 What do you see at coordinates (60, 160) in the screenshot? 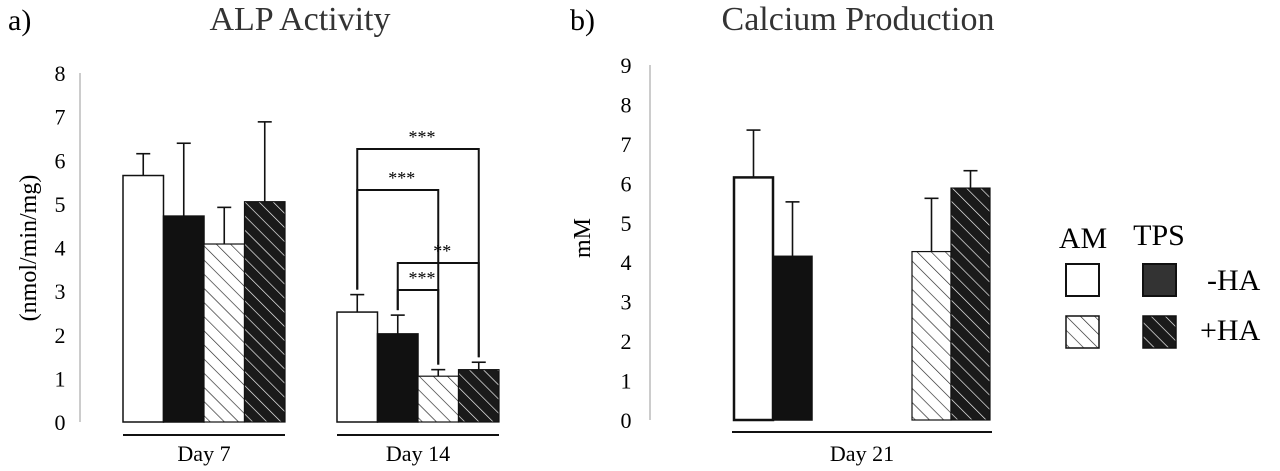
I see `panel-a-y-tick-label: 6` at bounding box center [60, 160].